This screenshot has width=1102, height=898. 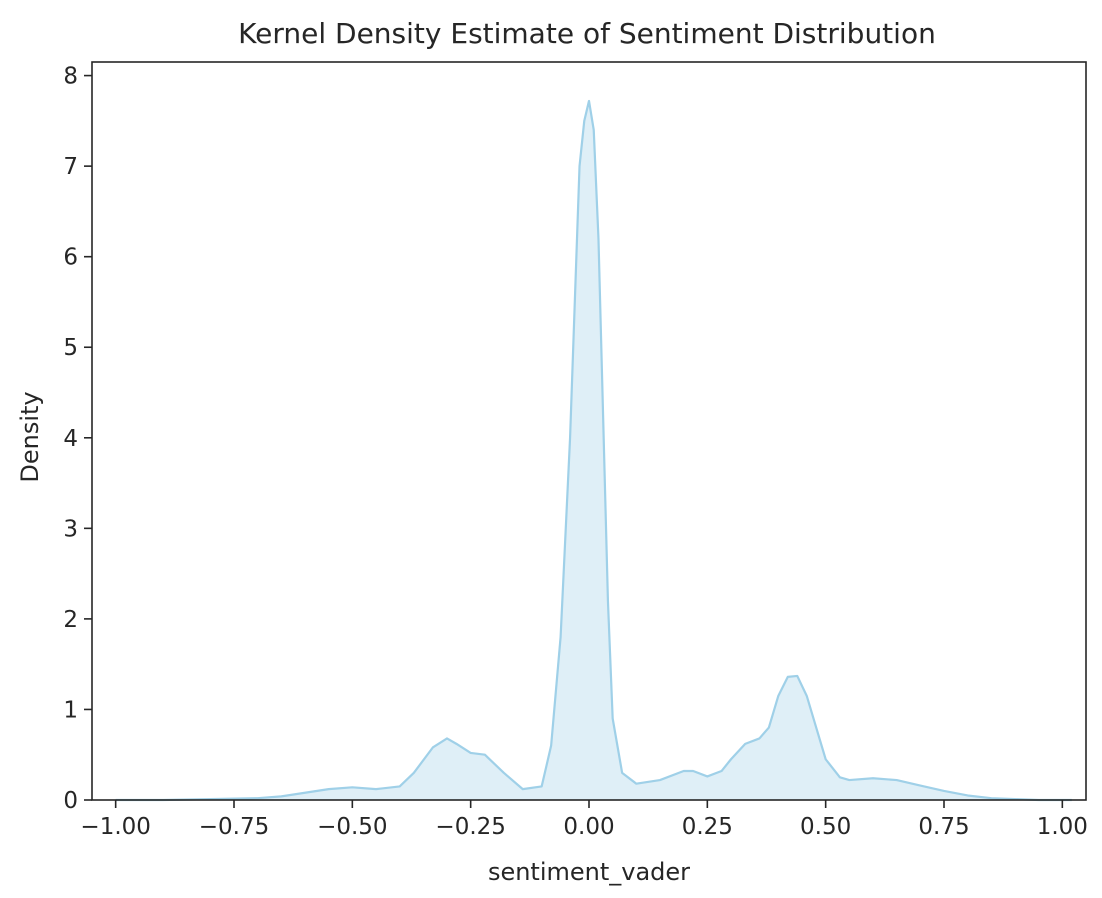 I want to click on x-tick-label: 0.50, so click(x=825, y=827).